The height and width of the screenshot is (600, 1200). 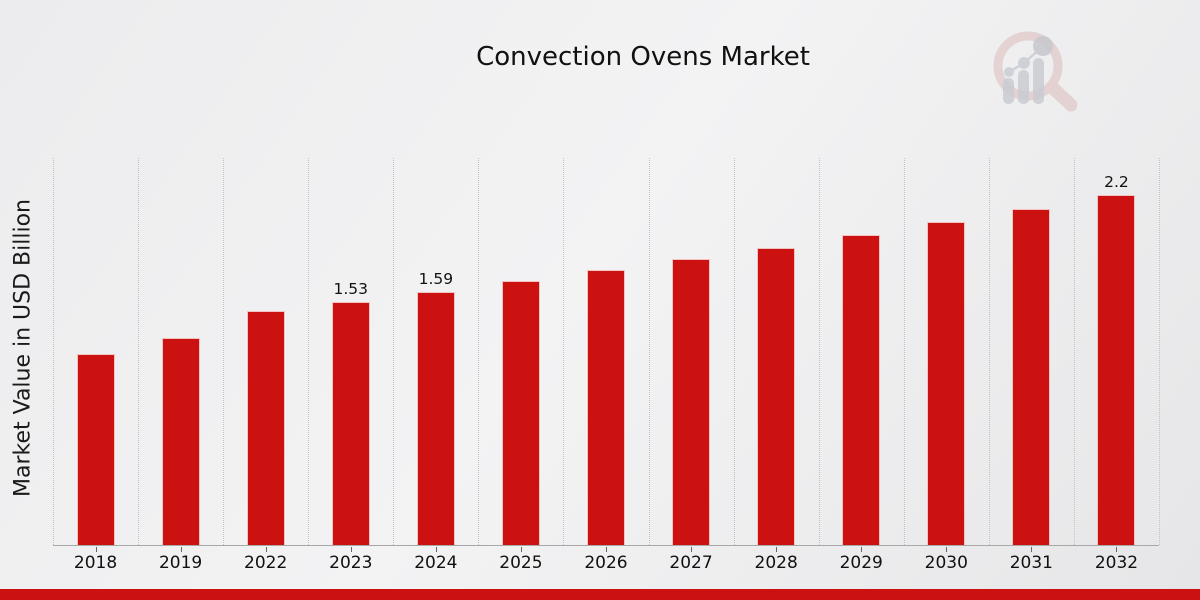 I want to click on x-tick-label-2029: 2029, so click(x=861, y=563).